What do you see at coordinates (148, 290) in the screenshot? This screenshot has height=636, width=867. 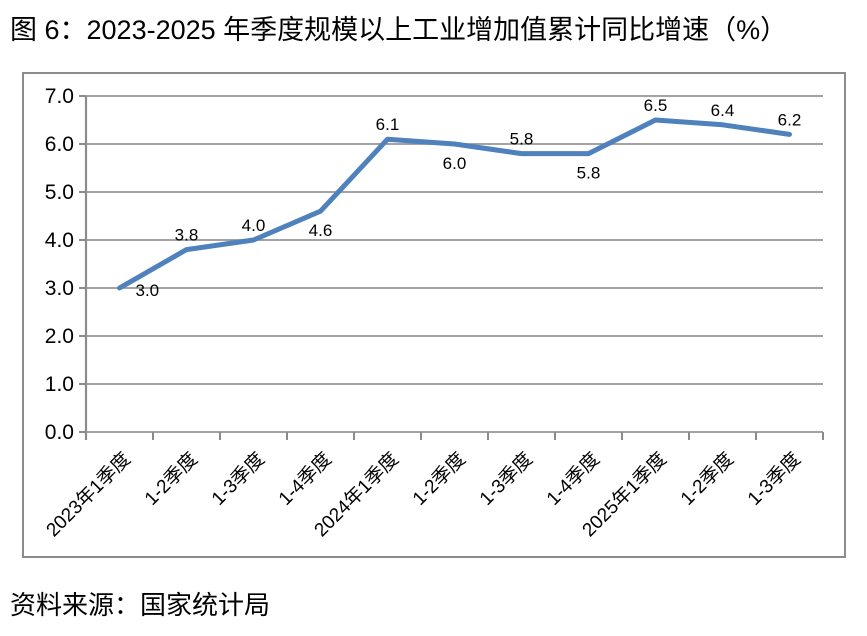 I see `data-label: 3.0` at bounding box center [148, 290].